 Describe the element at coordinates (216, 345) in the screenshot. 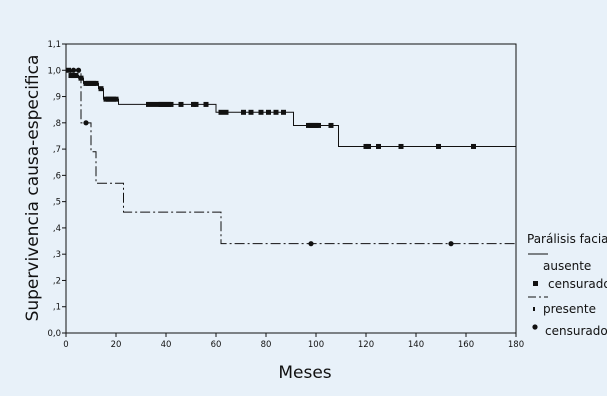

I see `x-tick-label: 60` at that location.